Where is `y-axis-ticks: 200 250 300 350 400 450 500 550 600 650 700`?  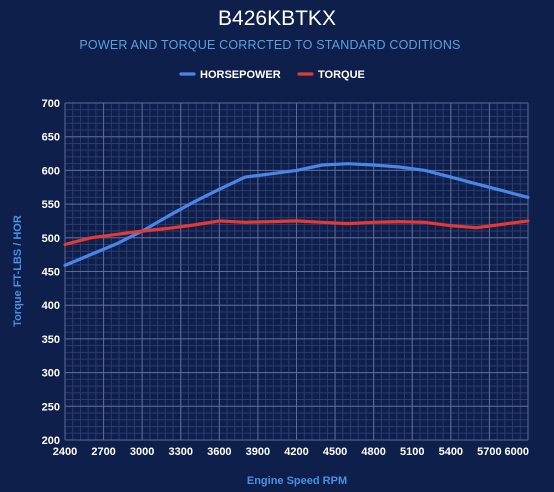
y-axis-ticks: 200 250 300 350 400 450 500 550 600 650 700 is located at coordinates (51, 272).